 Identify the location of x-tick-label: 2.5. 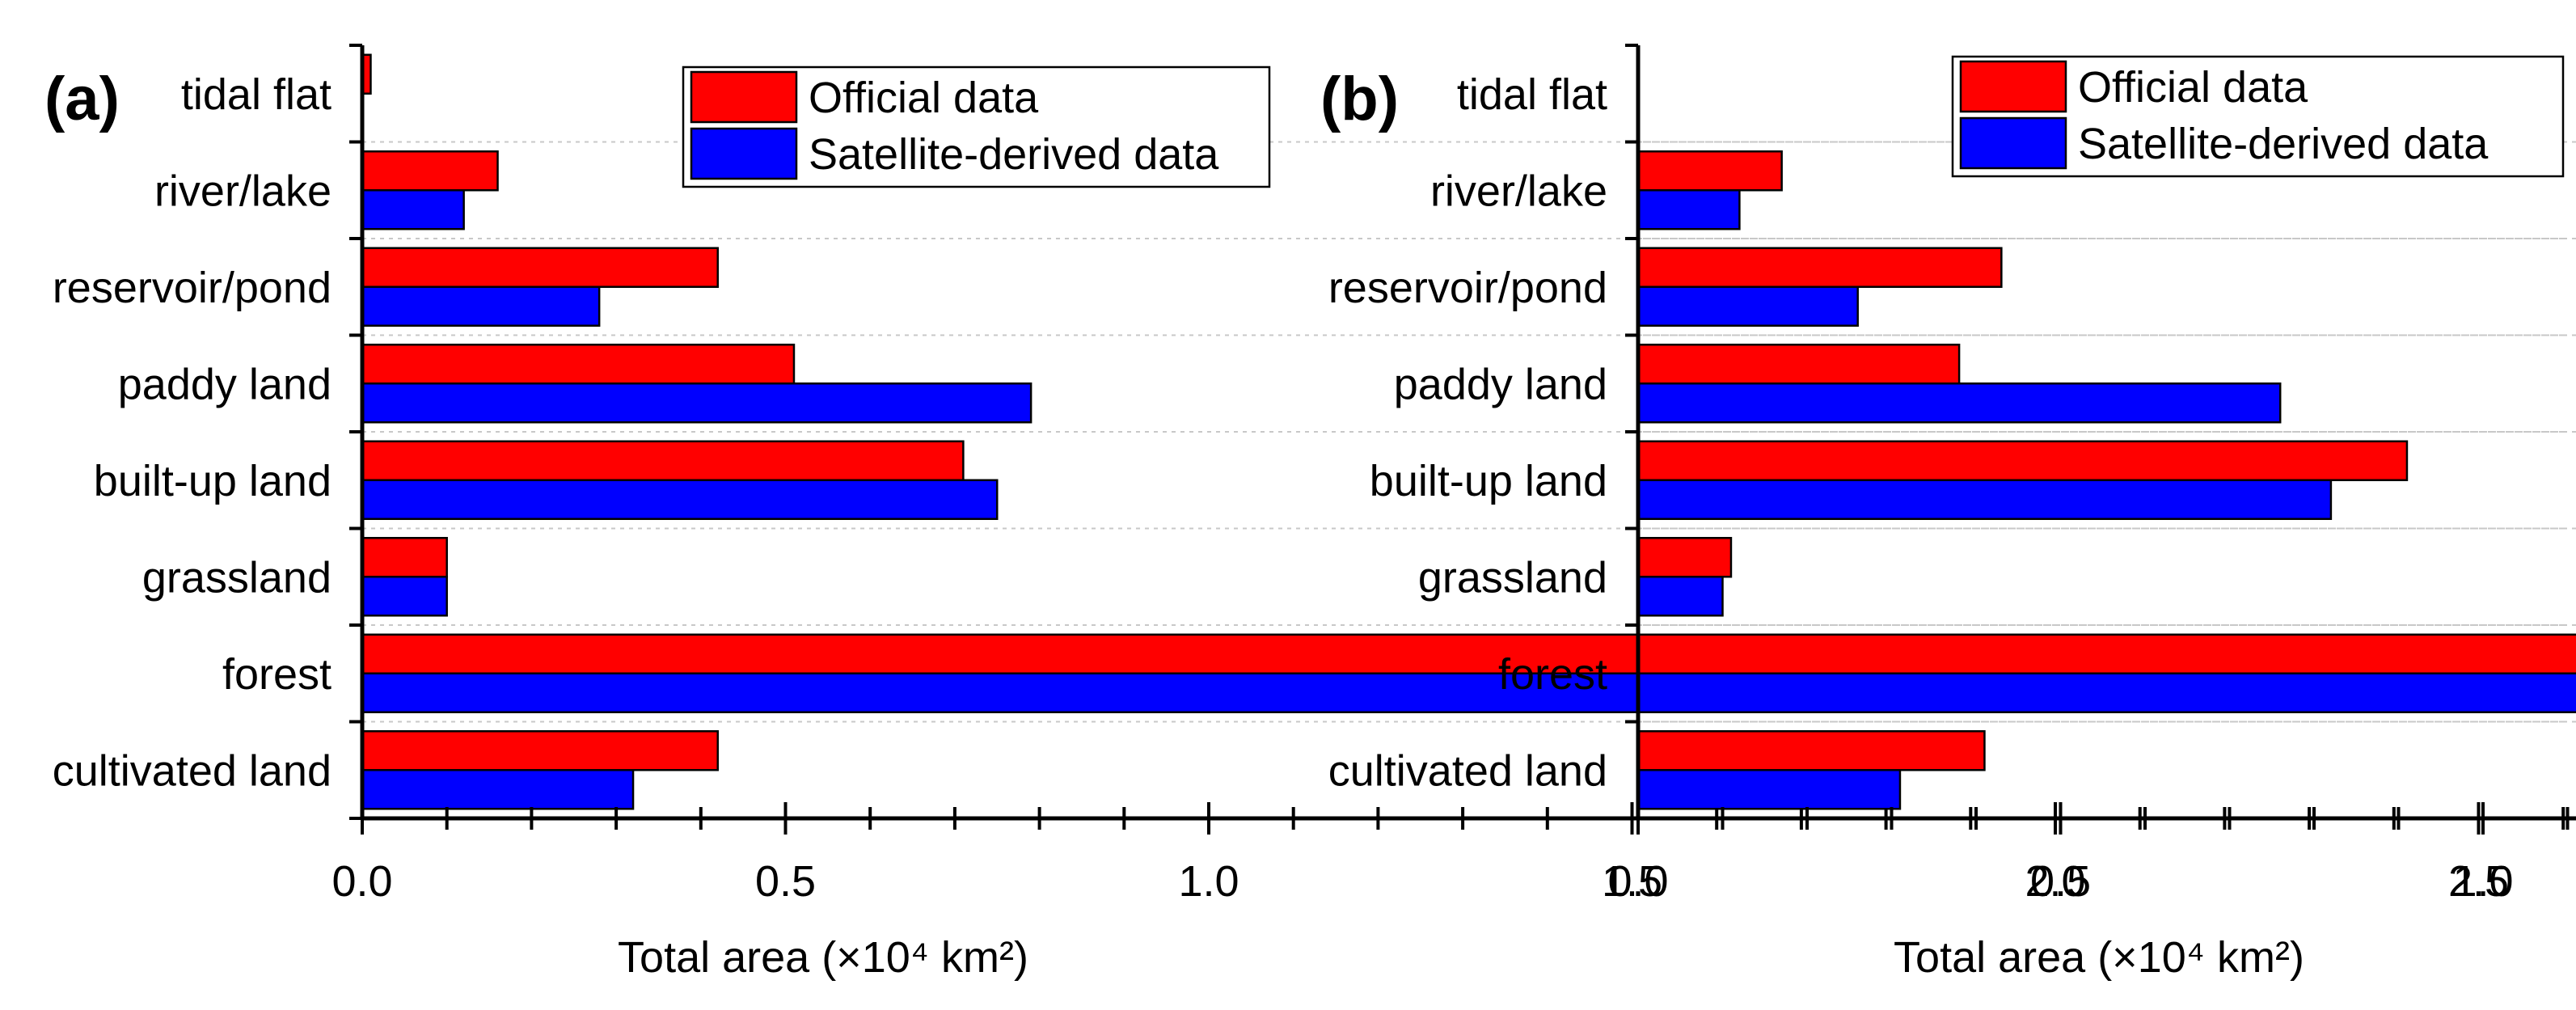
(2478, 881).